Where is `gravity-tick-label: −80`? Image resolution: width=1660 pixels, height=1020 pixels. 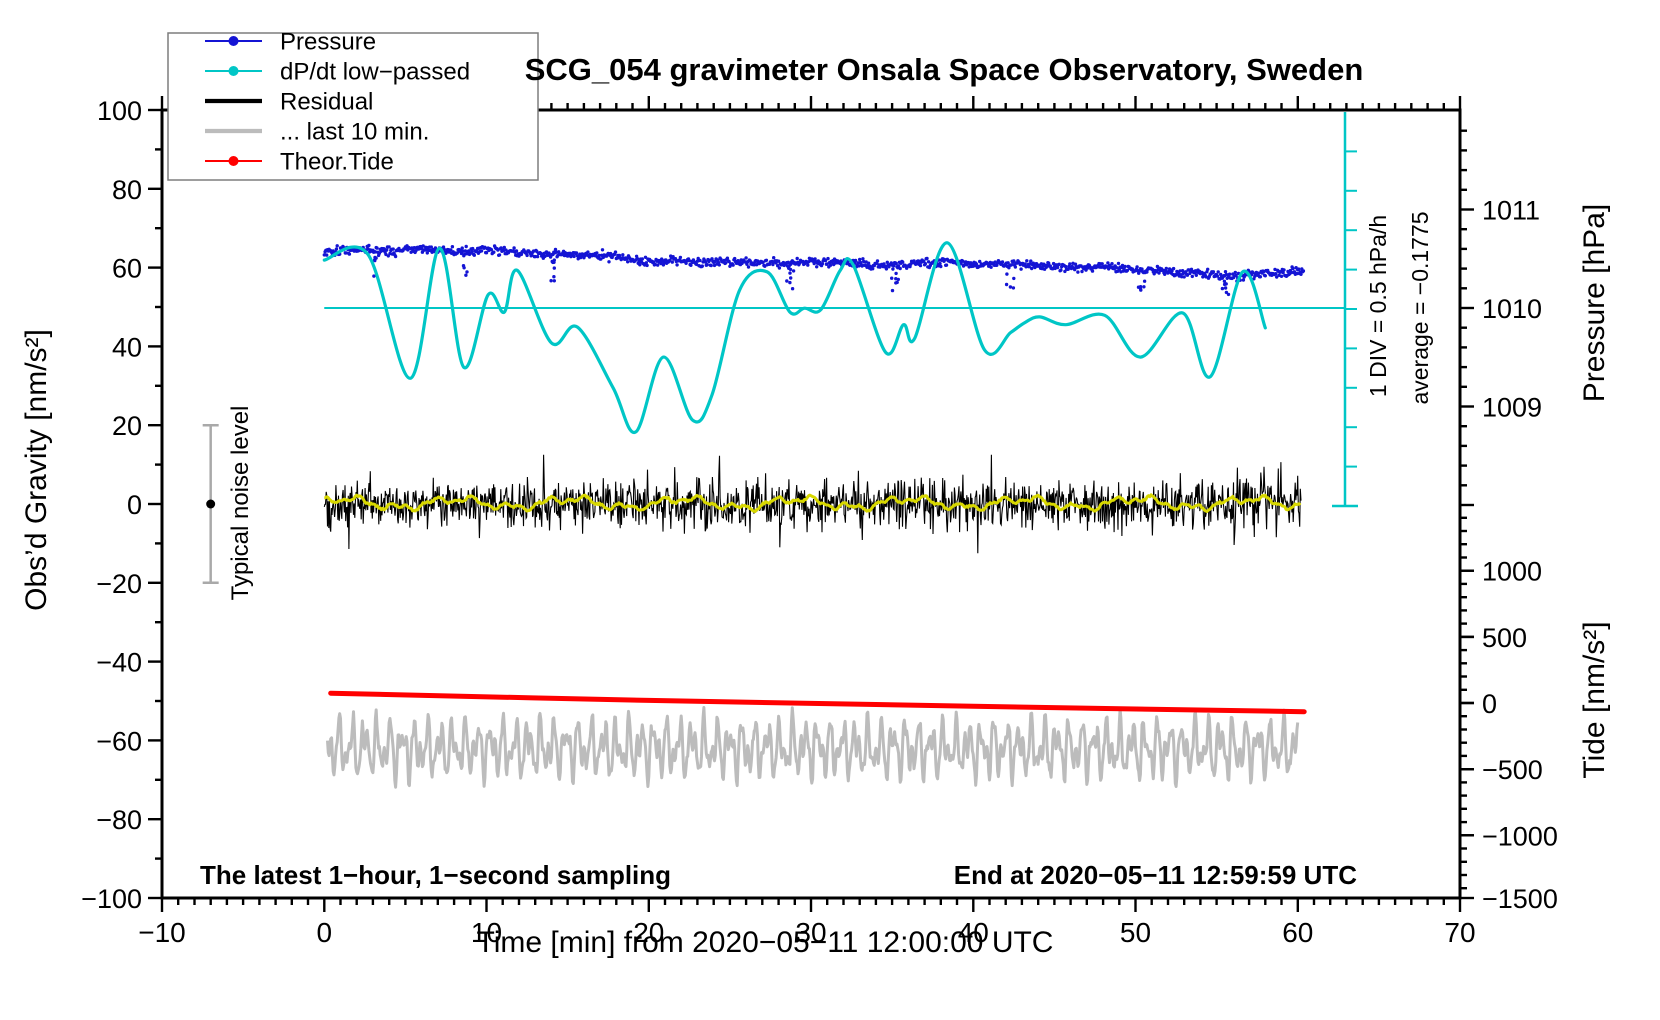
gravity-tick-label: −80 is located at coordinates (119, 820).